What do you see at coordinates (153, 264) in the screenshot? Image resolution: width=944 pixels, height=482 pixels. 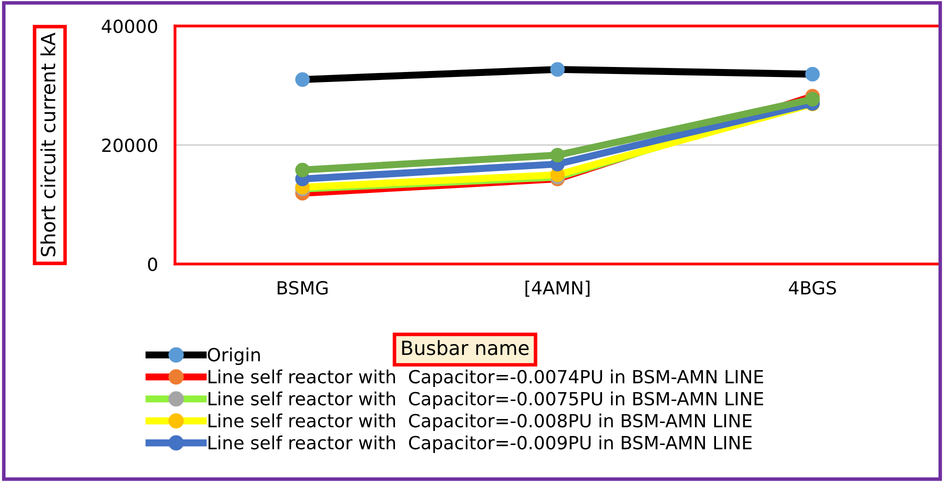 I see `y-tick-label: 0` at bounding box center [153, 264].